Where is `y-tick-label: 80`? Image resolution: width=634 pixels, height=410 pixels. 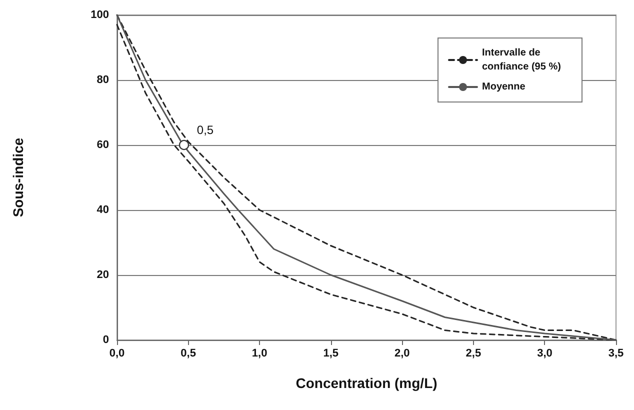 y-tick-label: 80 is located at coordinates (102, 80).